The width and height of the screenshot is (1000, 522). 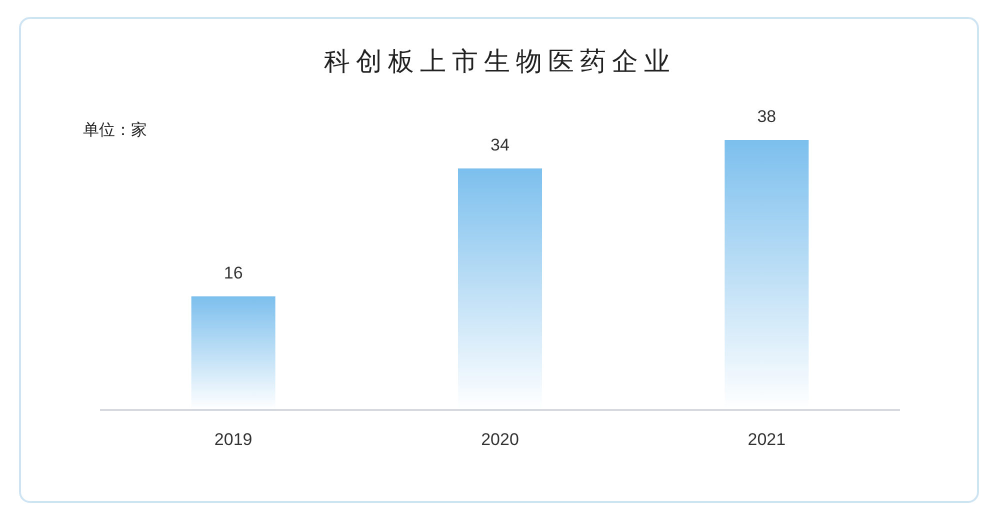 What do you see at coordinates (767, 439) in the screenshot?
I see `x-tick-label: 2021` at bounding box center [767, 439].